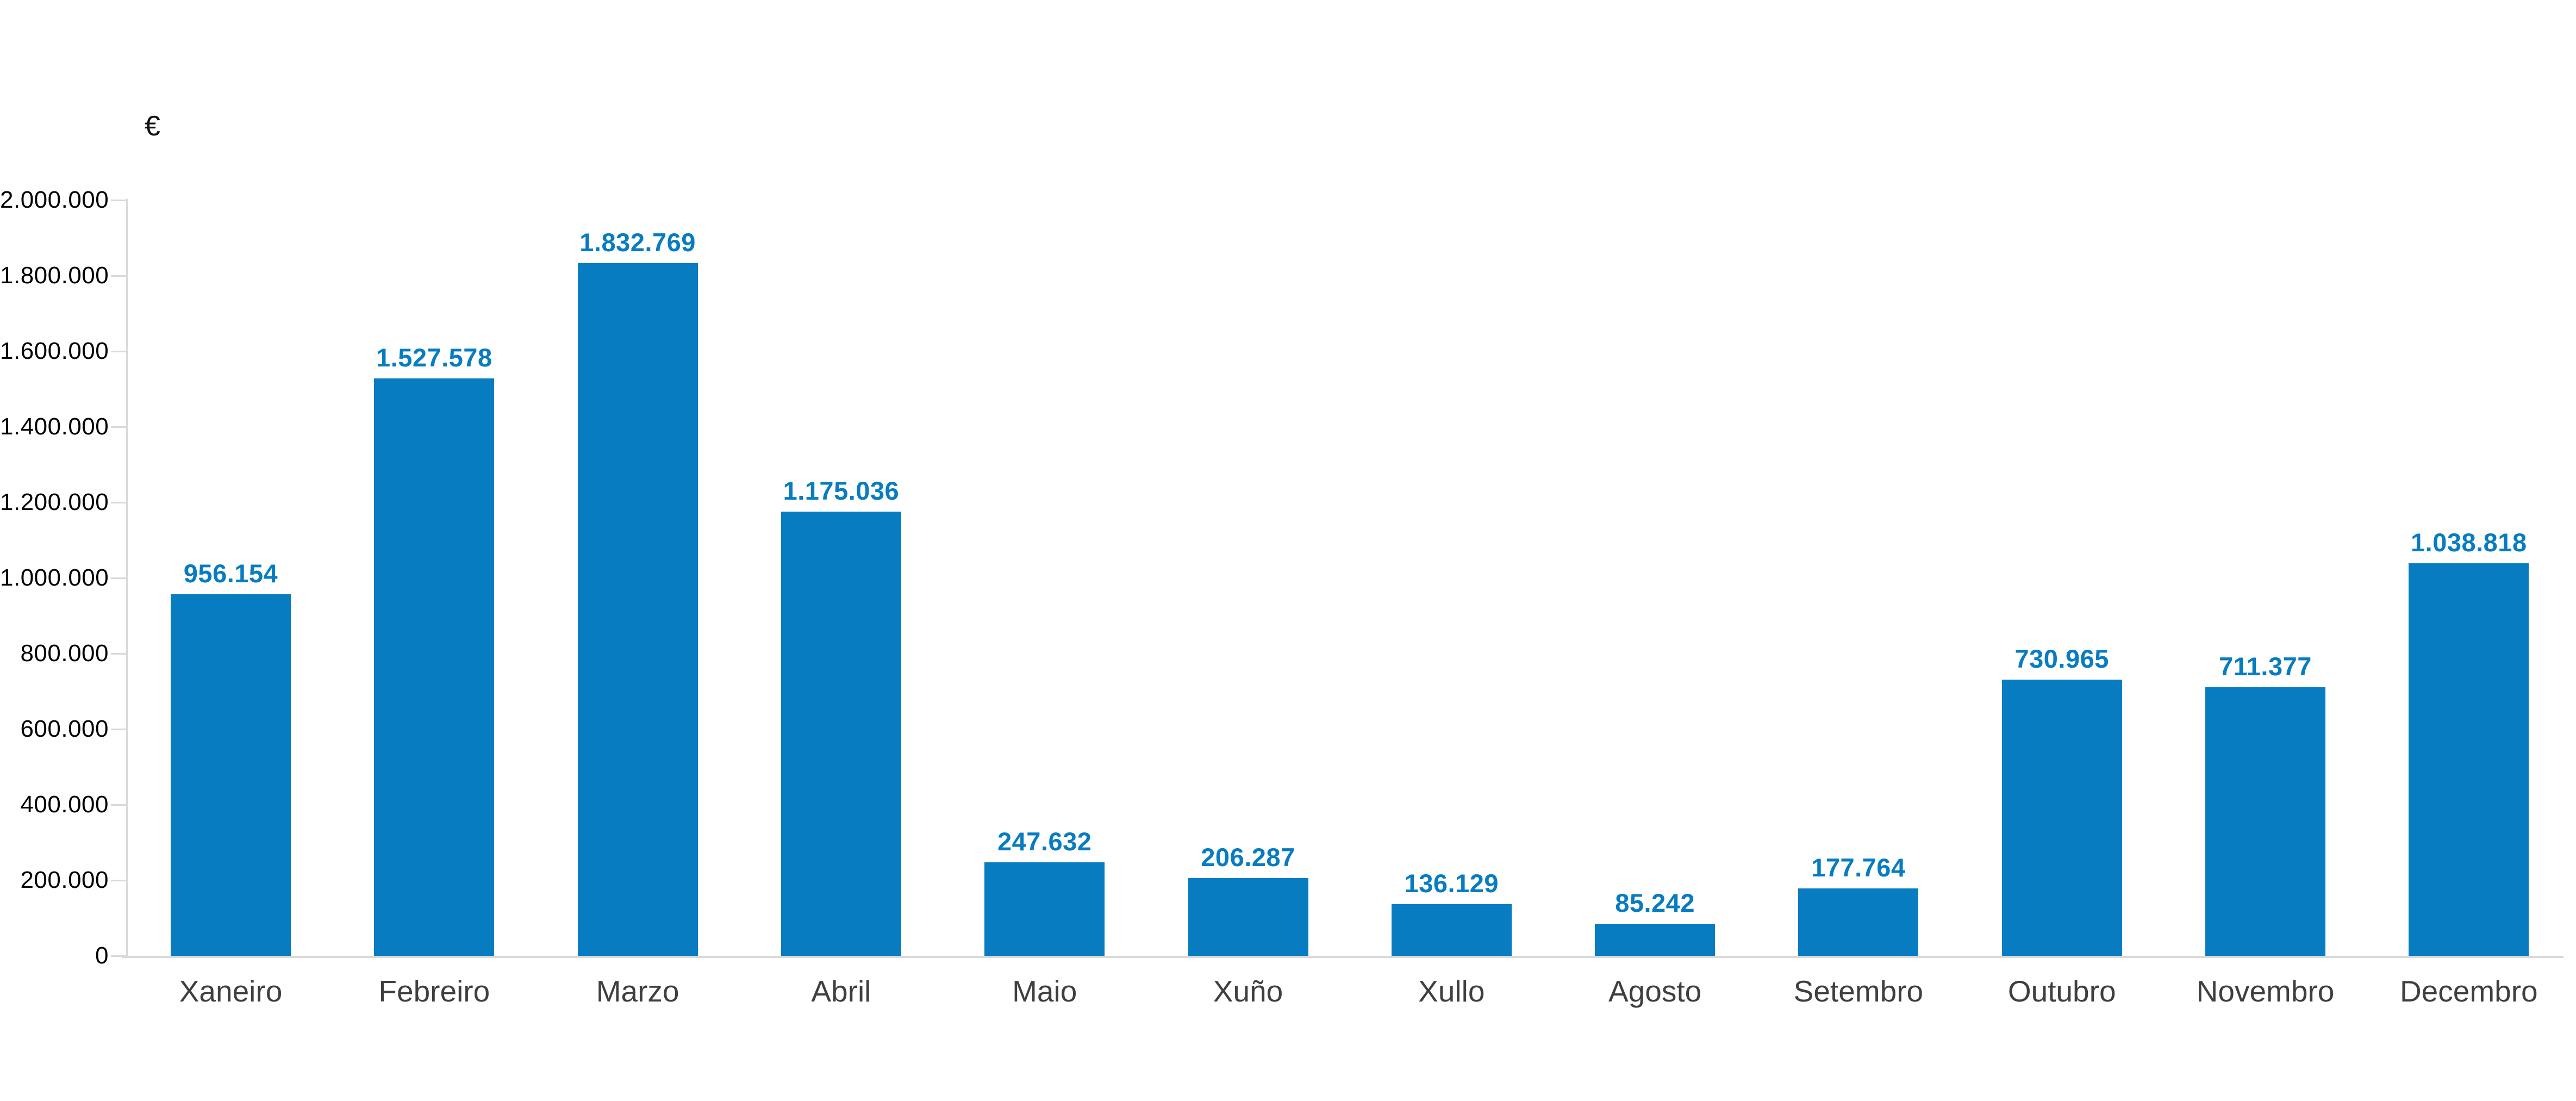  Describe the element at coordinates (64, 804) in the screenshot. I see `y-axis-tick-label: 400.000` at that location.